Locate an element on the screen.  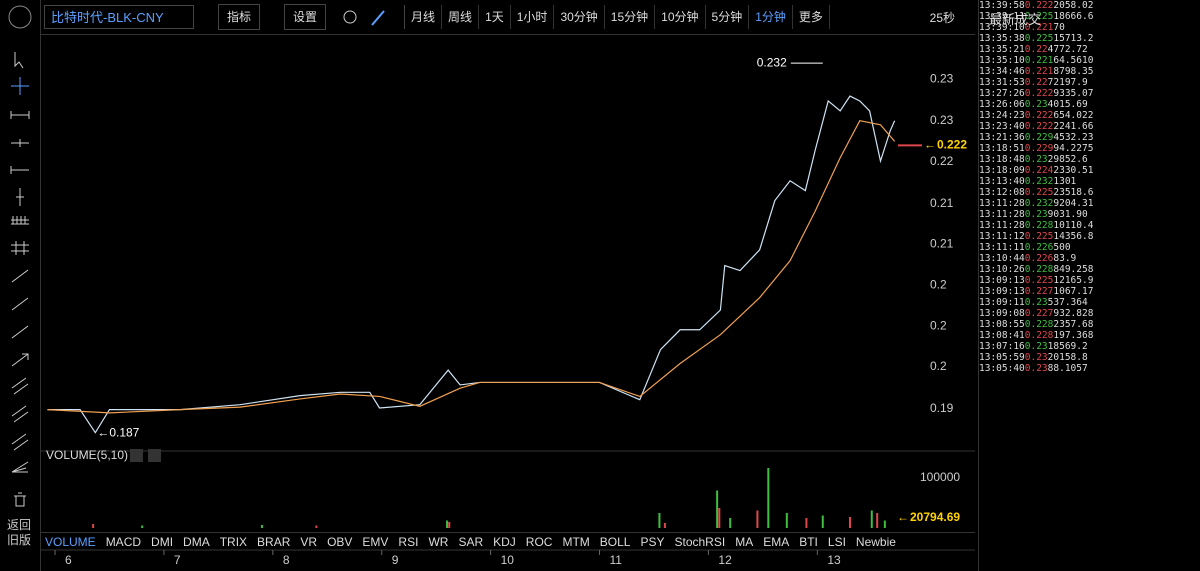
trade-amount: 1301 is located at coordinates (1065, 181).